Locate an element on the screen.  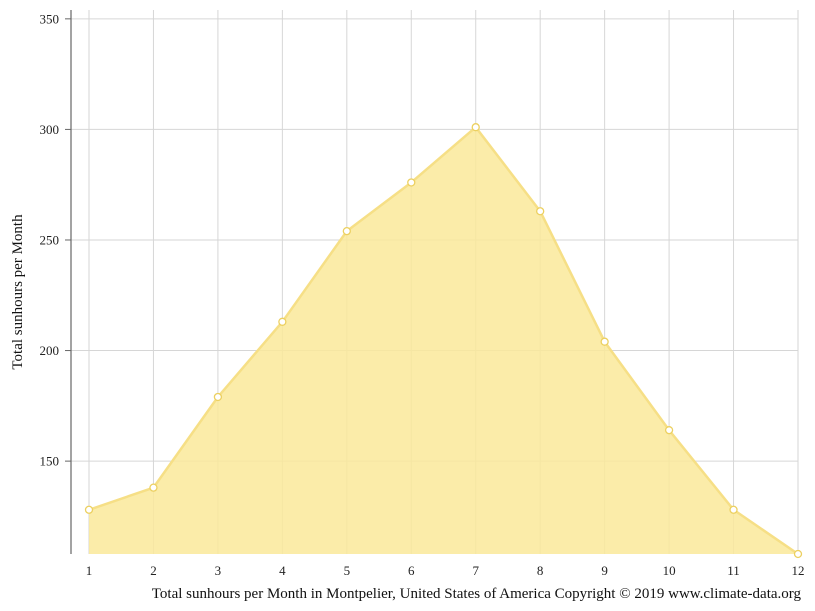
y-axis-ticks: 150 200 250 300 350 is located at coordinates (55, 240).